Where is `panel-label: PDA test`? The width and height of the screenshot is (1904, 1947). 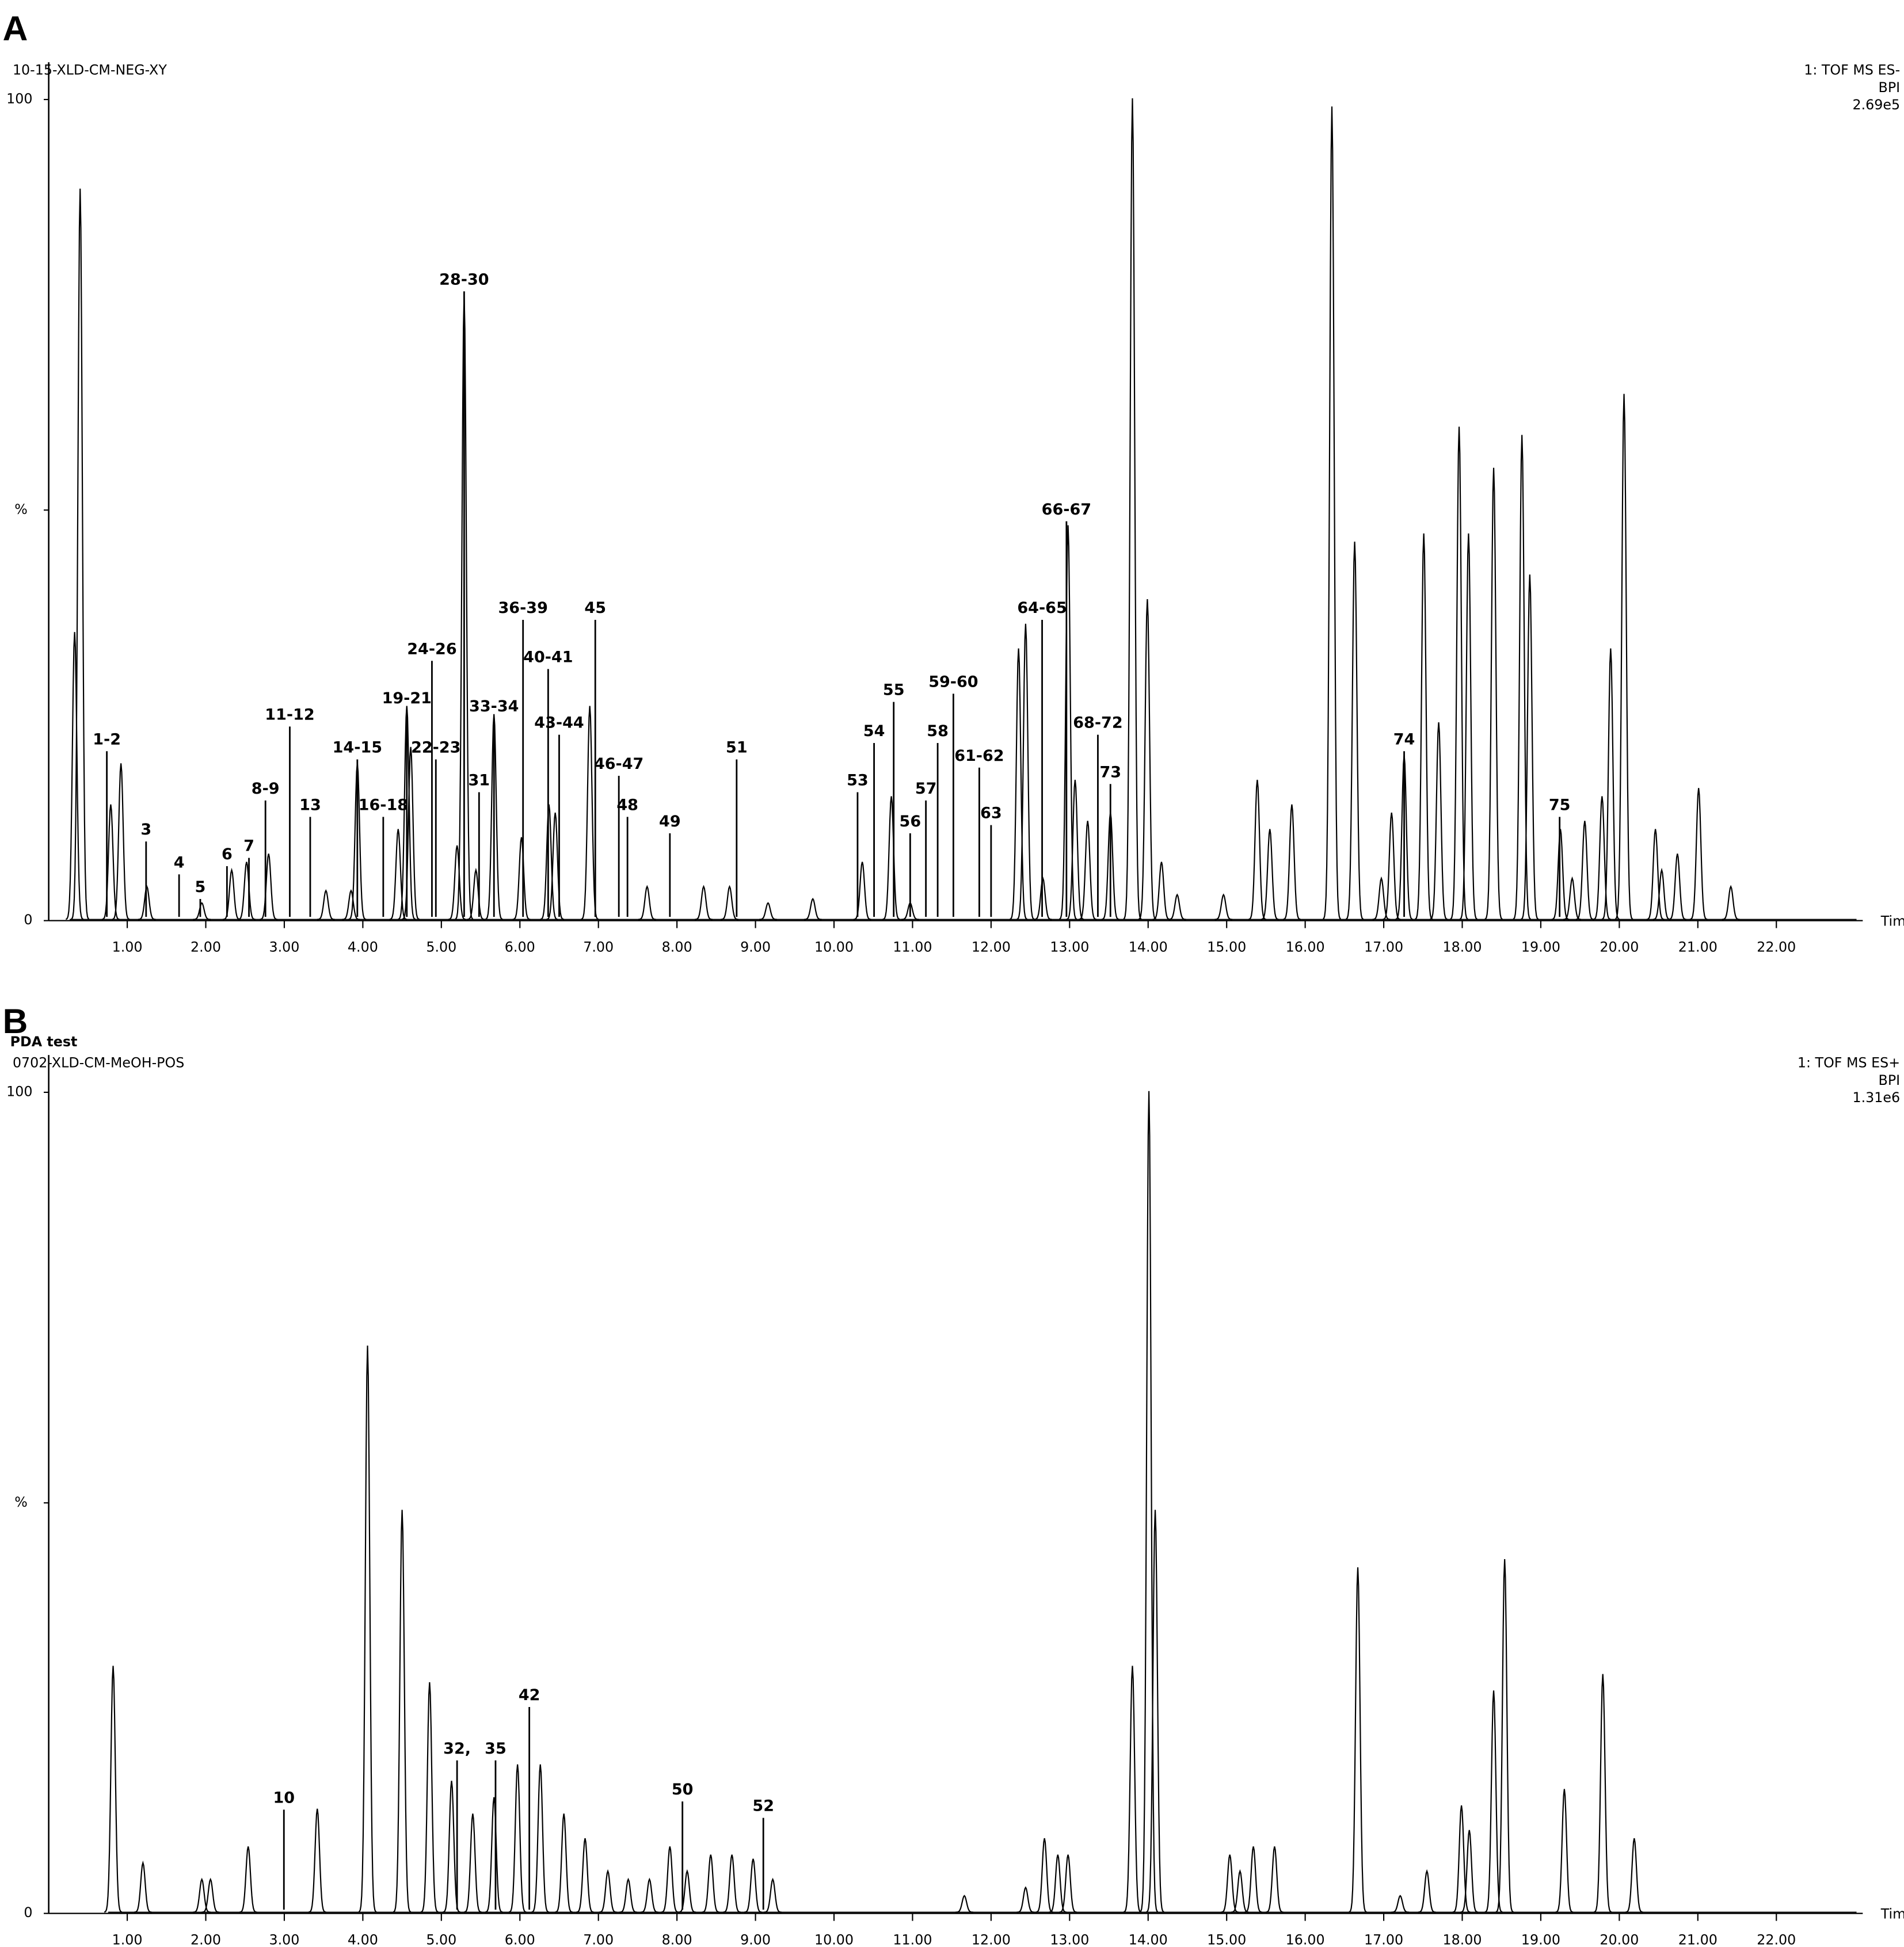 panel-label: PDA test is located at coordinates (44, 1042).